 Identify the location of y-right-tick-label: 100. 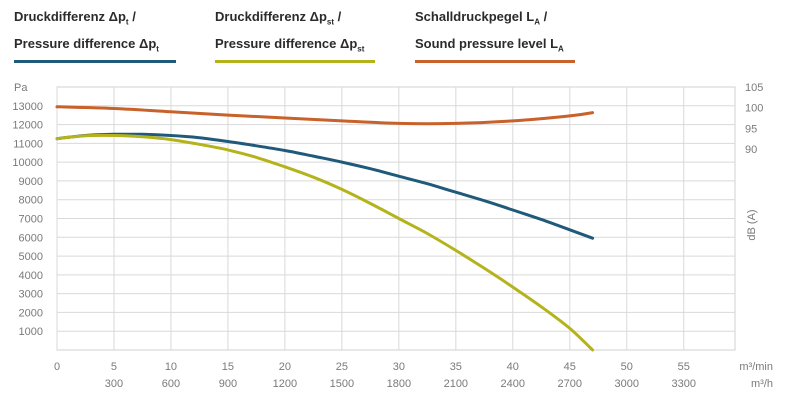
(754, 109).